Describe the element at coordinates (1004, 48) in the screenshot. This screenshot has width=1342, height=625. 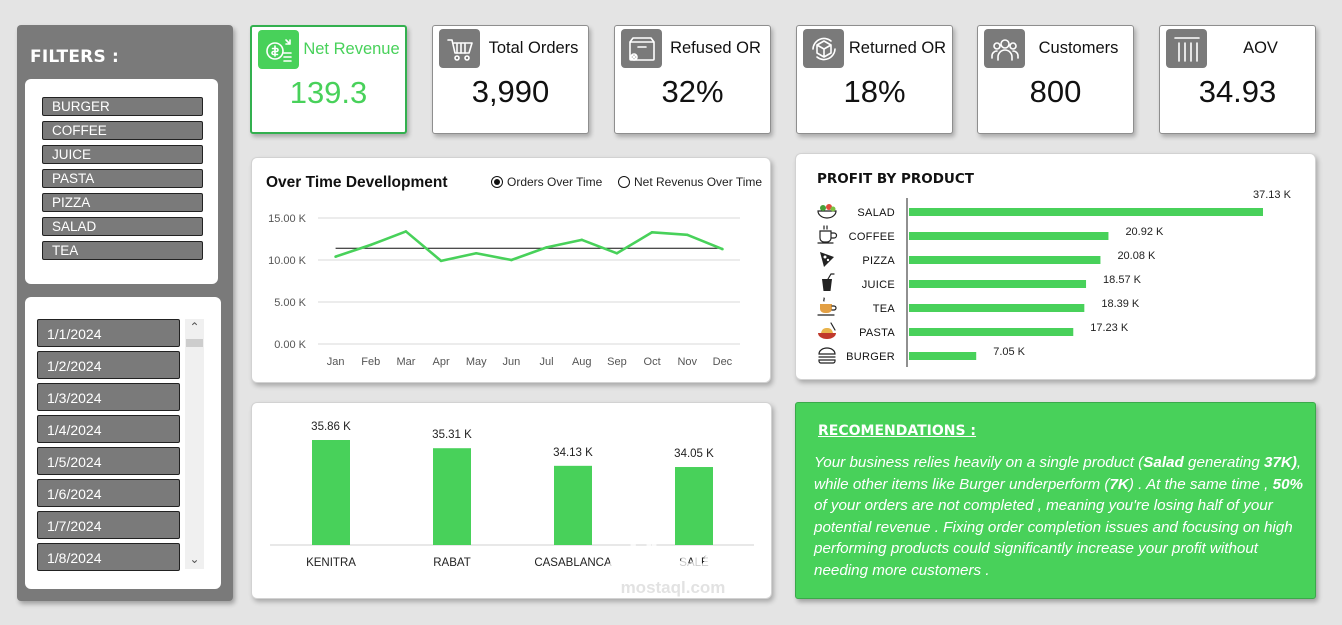
I see `people-icon` at that location.